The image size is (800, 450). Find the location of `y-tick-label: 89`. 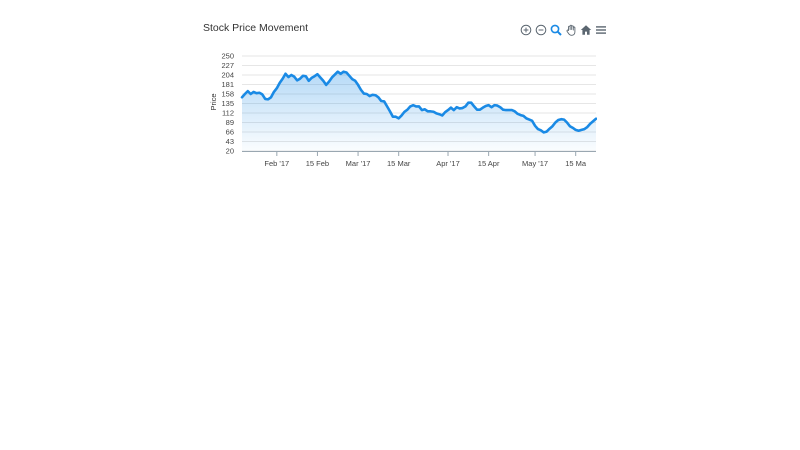

y-tick-label: 89 is located at coordinates (230, 122).